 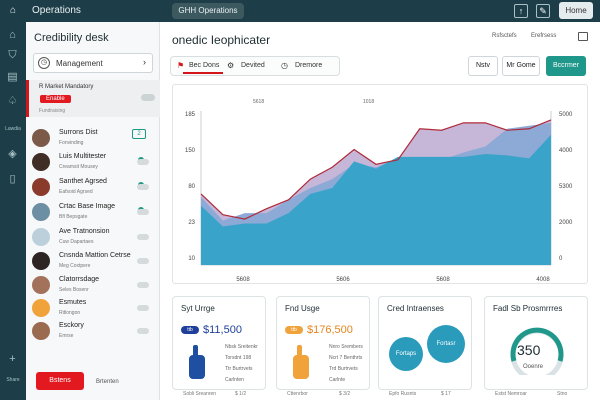 What do you see at coordinates (139, 134) in the screenshot?
I see `count-badge: 2` at bounding box center [139, 134].